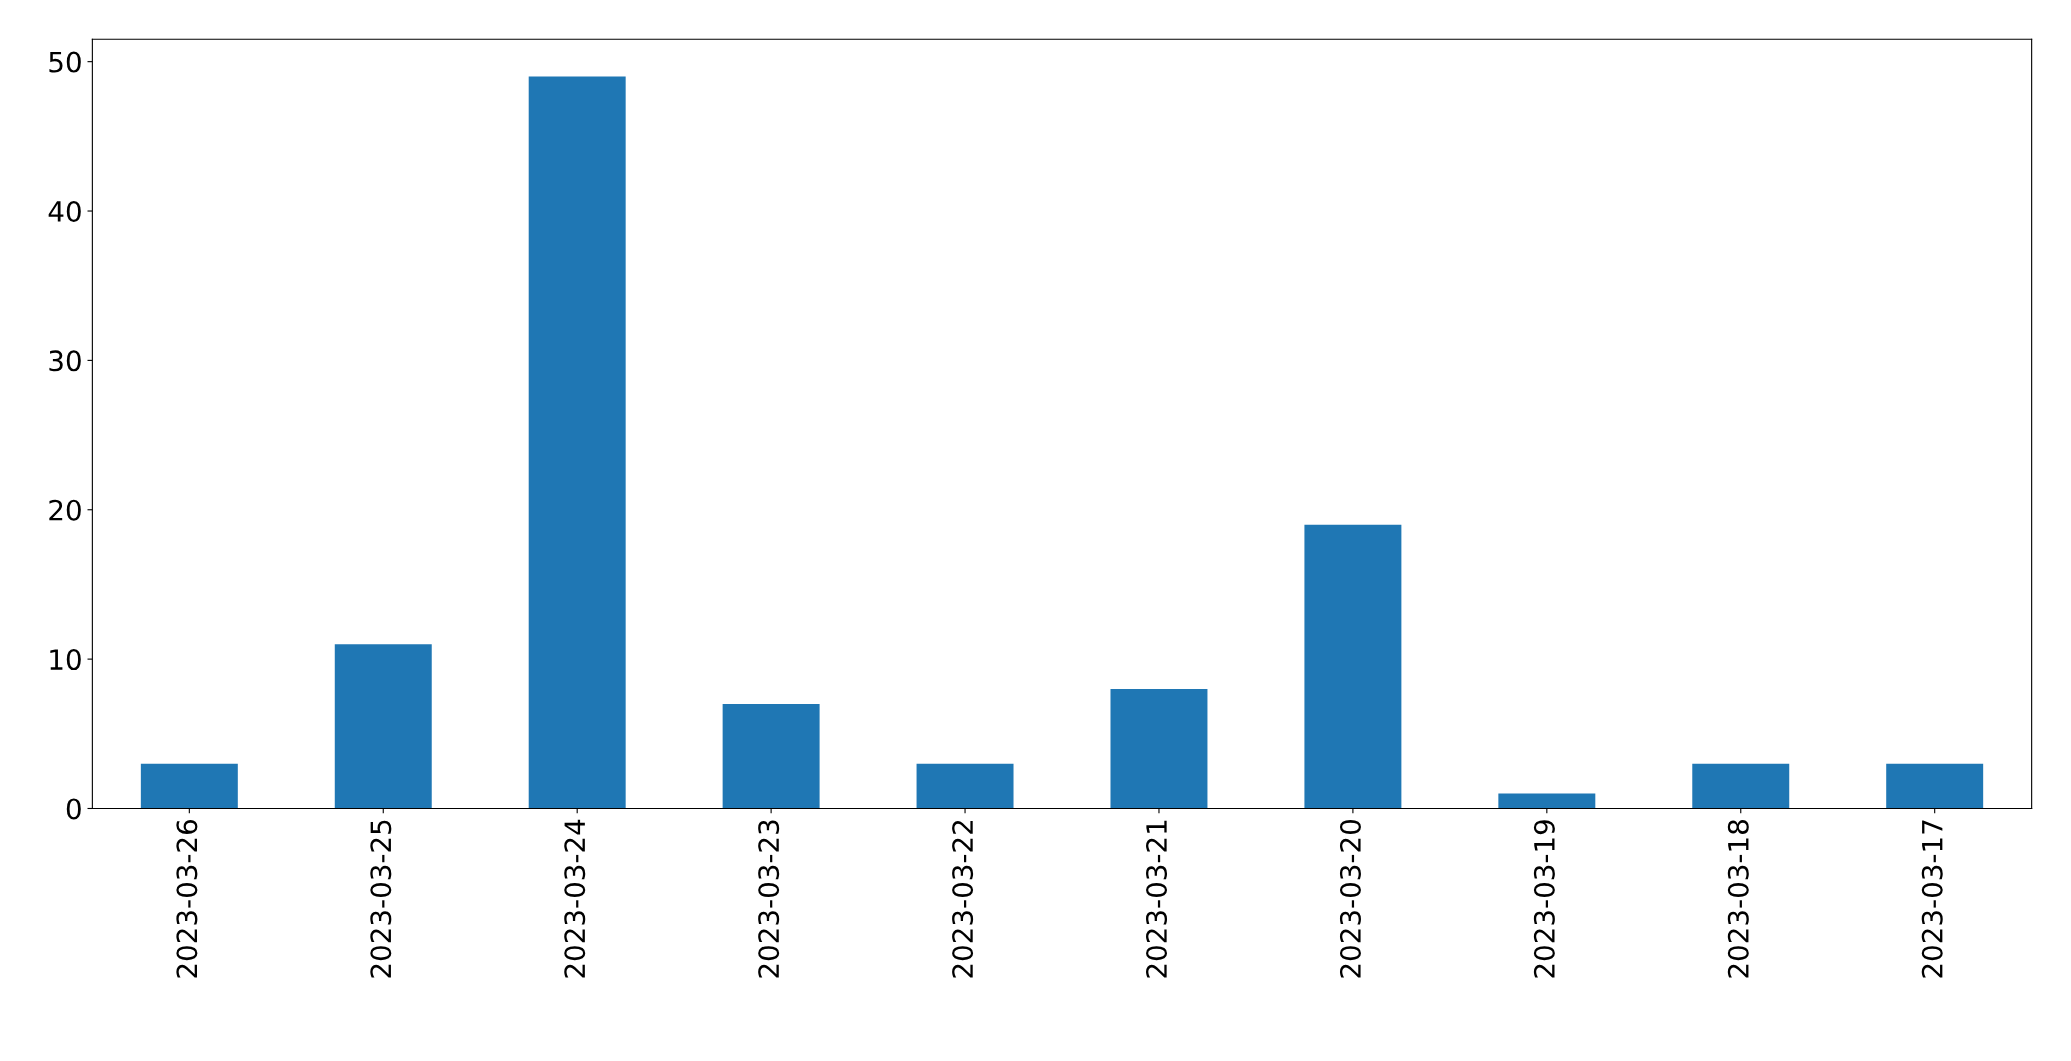 The height and width of the screenshot is (1061, 2071). What do you see at coordinates (1738, 899) in the screenshot?
I see `x-tick-label: 2023-03-18` at bounding box center [1738, 899].